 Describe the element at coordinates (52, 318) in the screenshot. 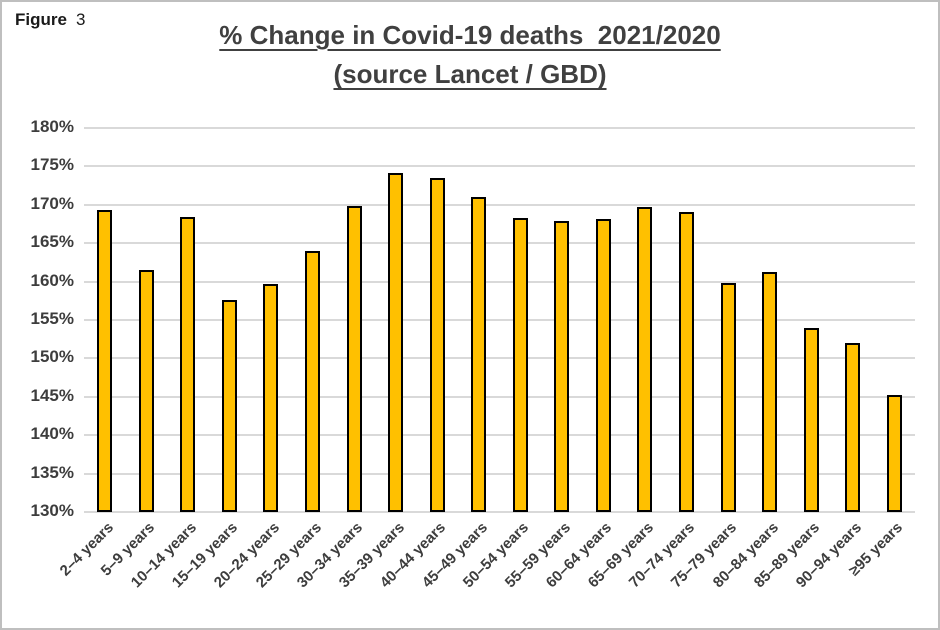

I see `y-tick-label: 155%` at that location.